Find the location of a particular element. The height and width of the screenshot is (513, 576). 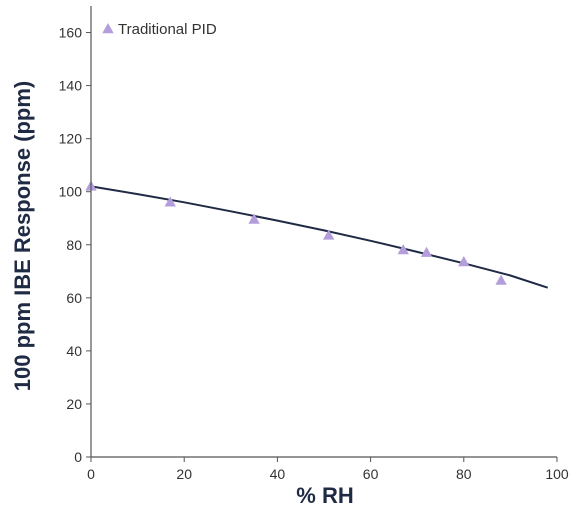

legend: Traditional PID is located at coordinates (159, 29).